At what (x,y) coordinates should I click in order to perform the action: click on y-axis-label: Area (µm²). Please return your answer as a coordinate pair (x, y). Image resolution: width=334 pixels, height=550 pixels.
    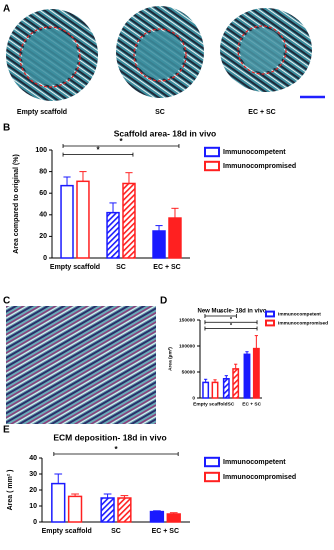
    Looking at the image, I should click on (170, 359).